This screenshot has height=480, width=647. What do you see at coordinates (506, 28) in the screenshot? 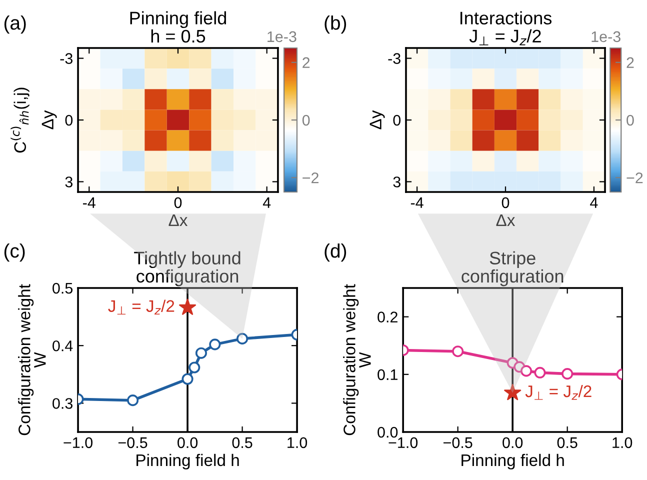
I see `chart-title: Interactions J$_{⊥}$ = J$_{z}$/2` at bounding box center [506, 28].